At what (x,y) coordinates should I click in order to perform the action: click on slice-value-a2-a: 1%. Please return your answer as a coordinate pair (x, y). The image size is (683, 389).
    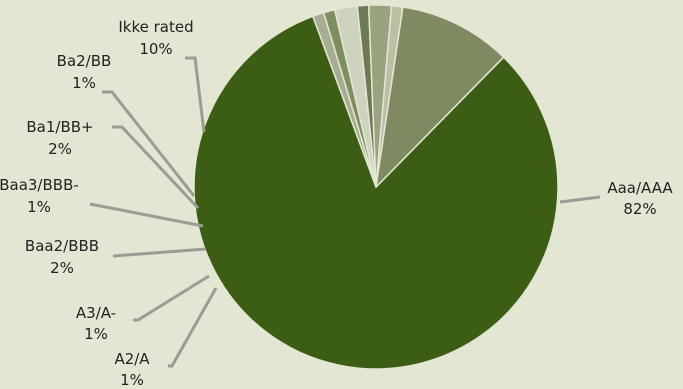
    Looking at the image, I should click on (132, 380).